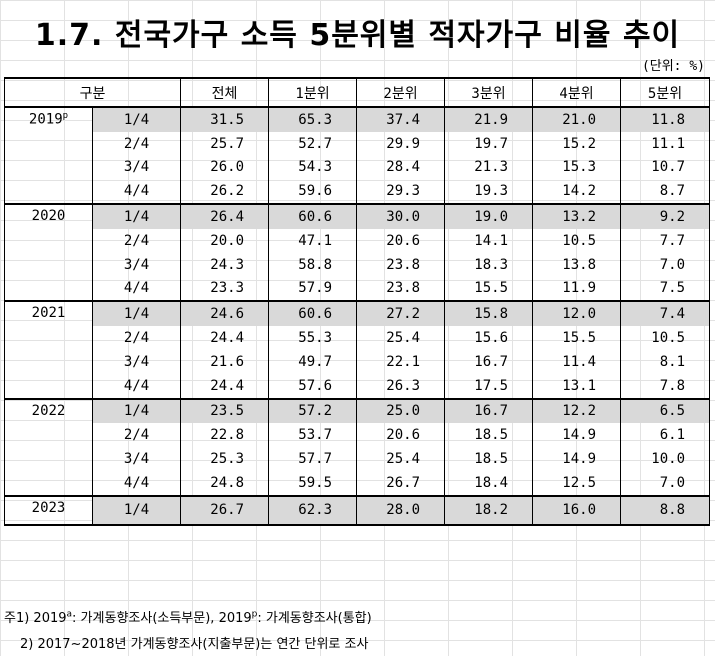 This screenshot has height=656, width=715. What do you see at coordinates (489, 313) in the screenshot?
I see `value-cell: 15.8` at bounding box center [489, 313].